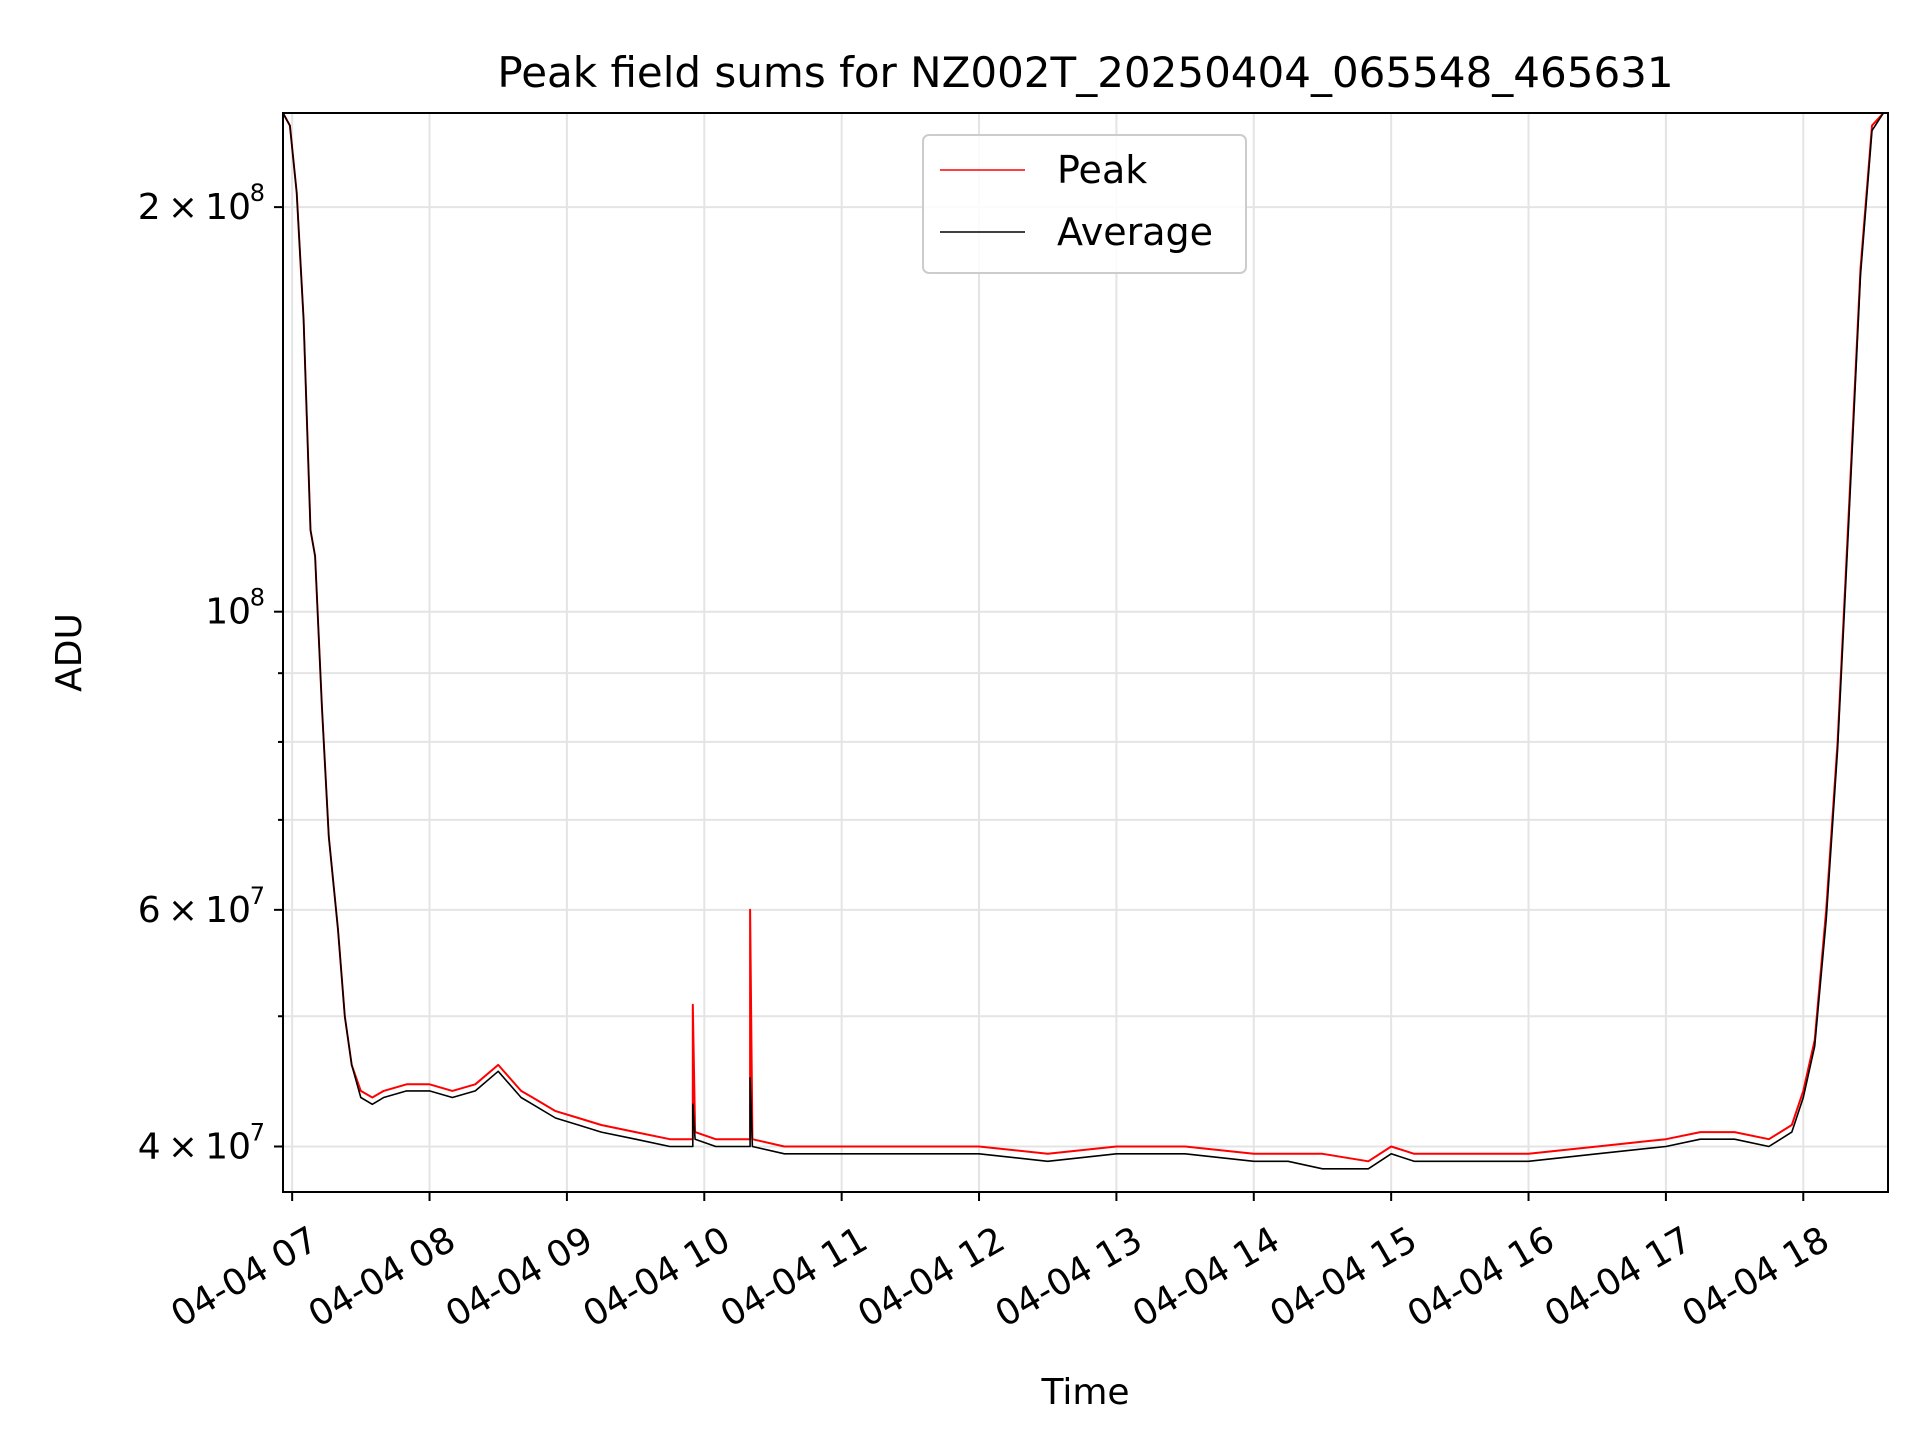  What do you see at coordinates (194, 1146) in the screenshot?
I see `y-tick-base: 4 × 10` at bounding box center [194, 1146].